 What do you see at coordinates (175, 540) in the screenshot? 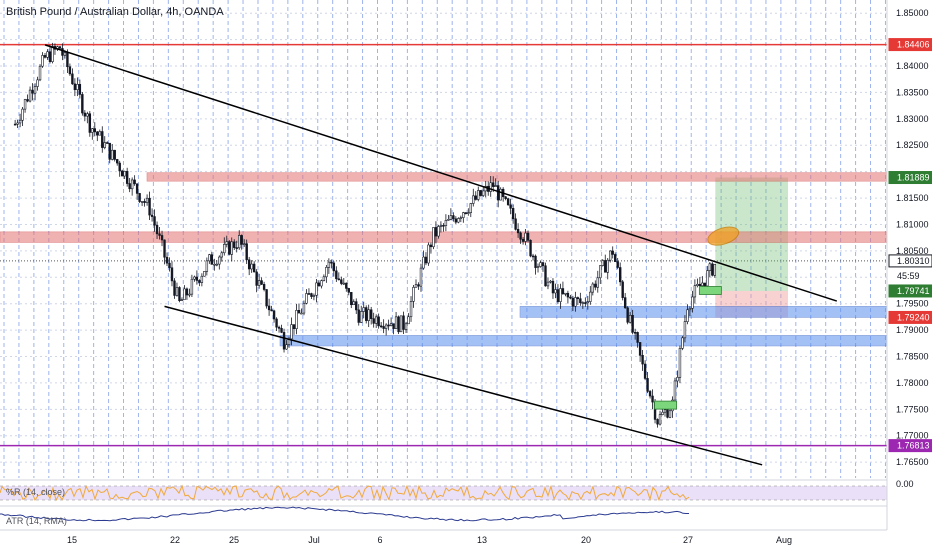
I see `time-tick-label: 22` at bounding box center [175, 540].